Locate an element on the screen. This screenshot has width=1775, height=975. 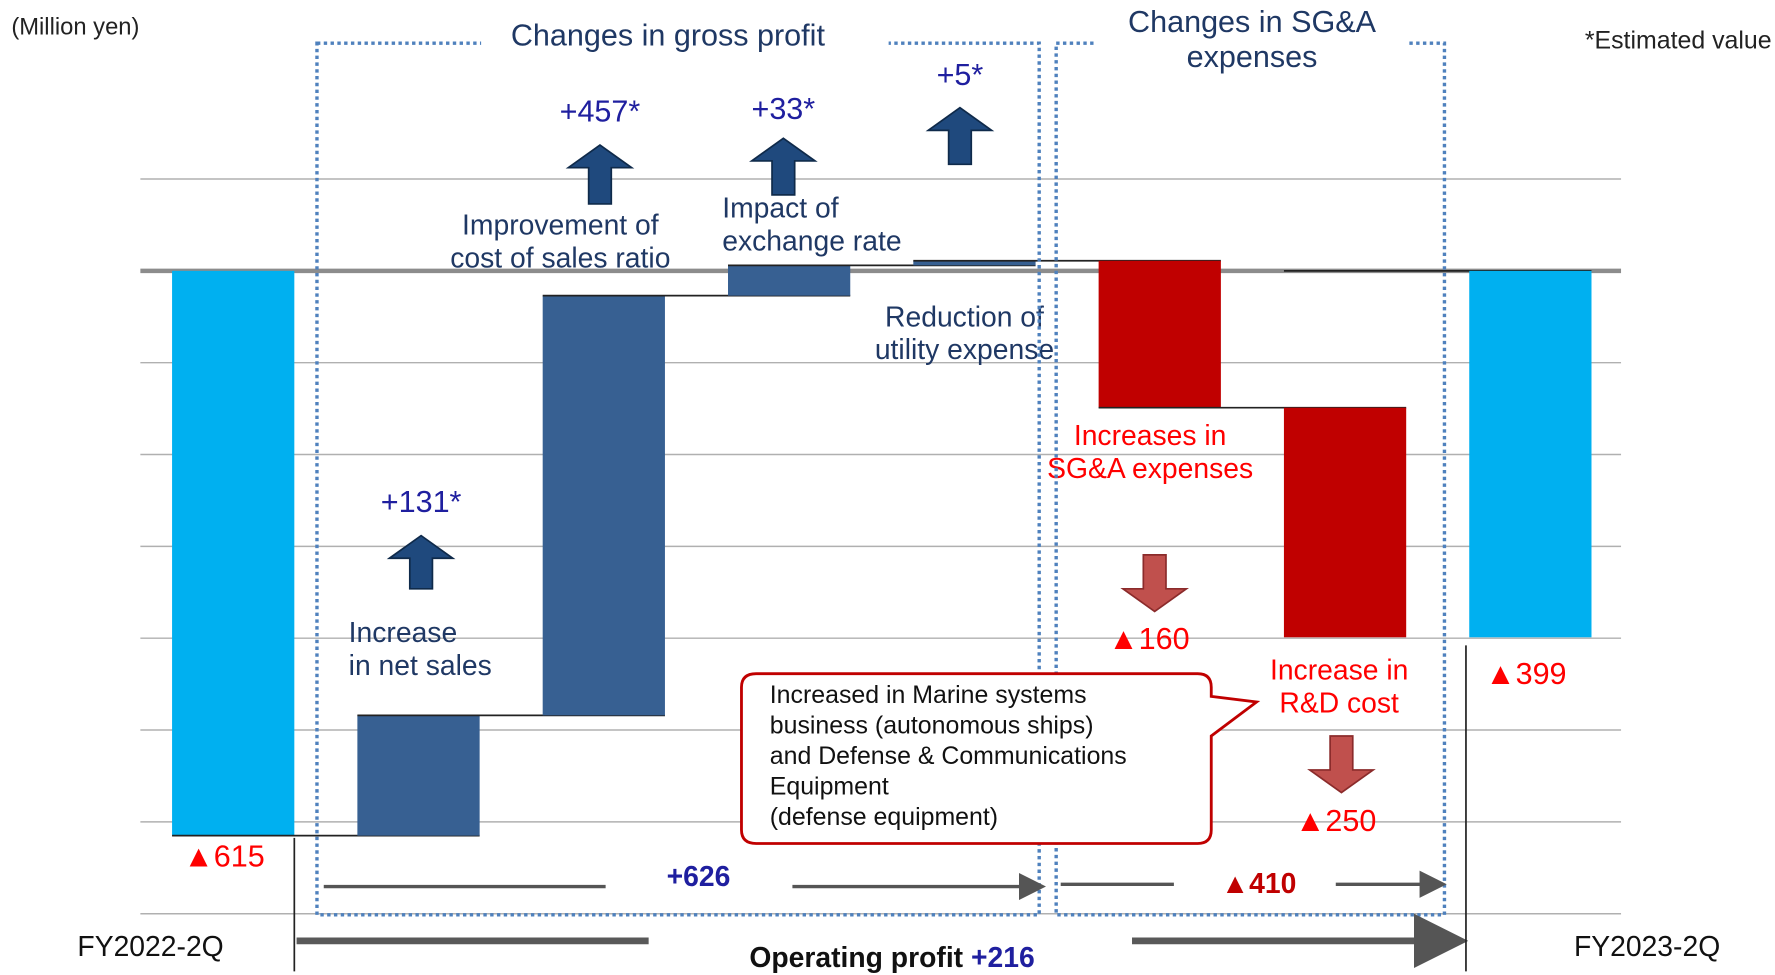
category-line: Increase in is located at coordinates (1339, 670).